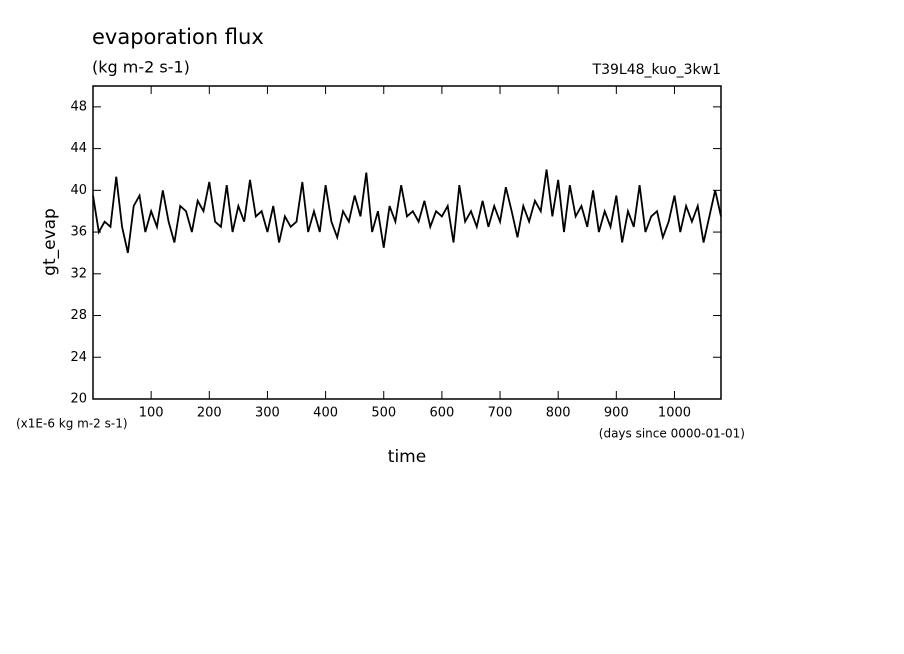  I want to click on y-tick-label: 20, so click(78, 399).